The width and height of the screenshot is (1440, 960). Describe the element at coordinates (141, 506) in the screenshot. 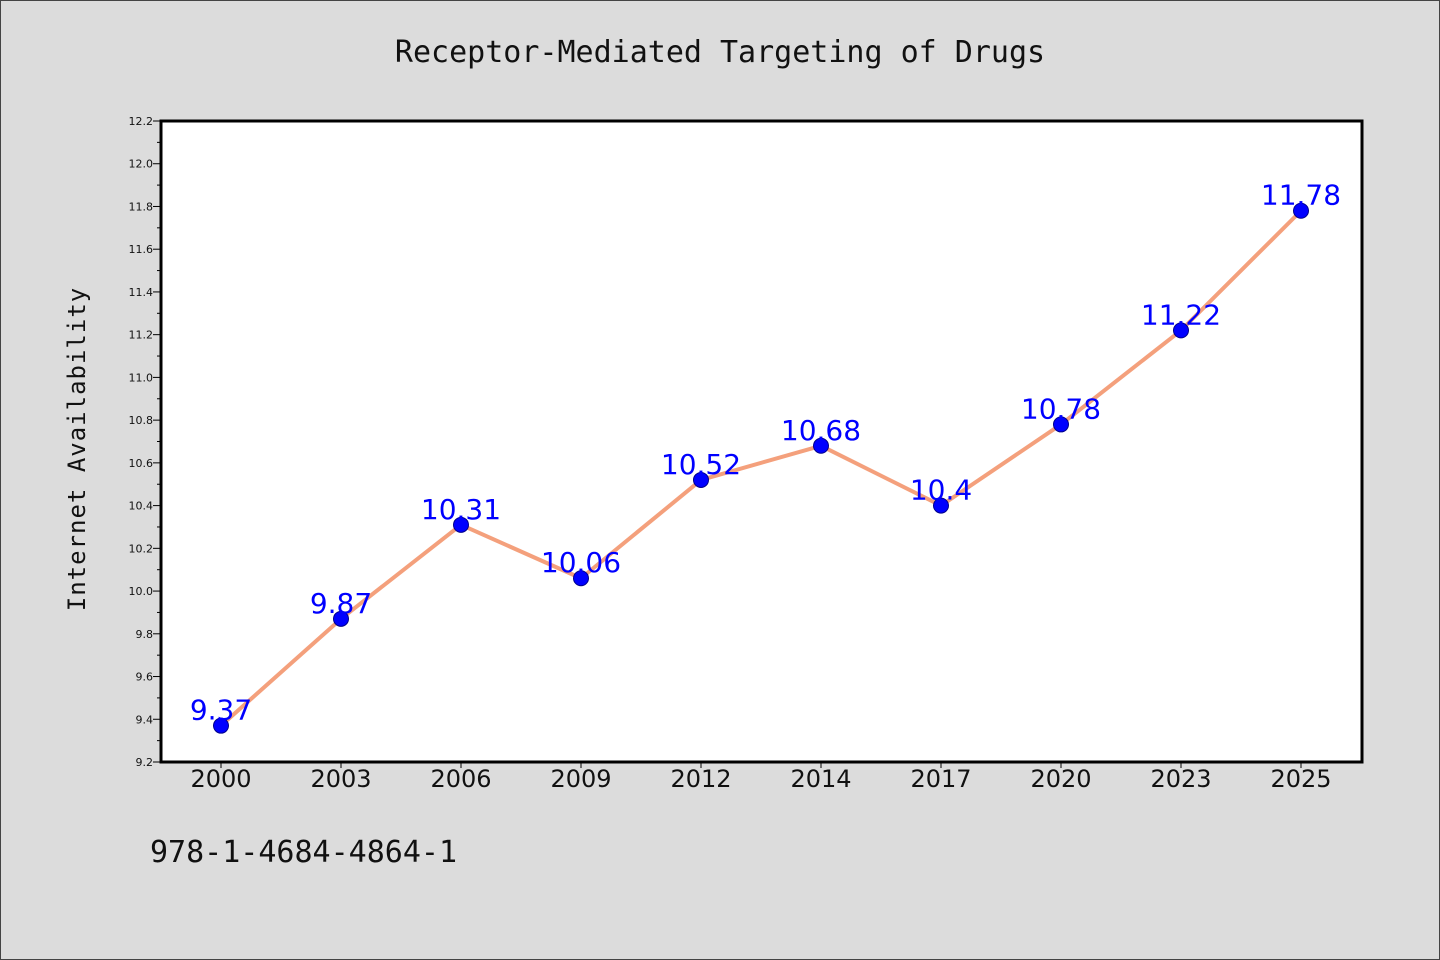

I see `y-tick-label: 10.4` at that location.